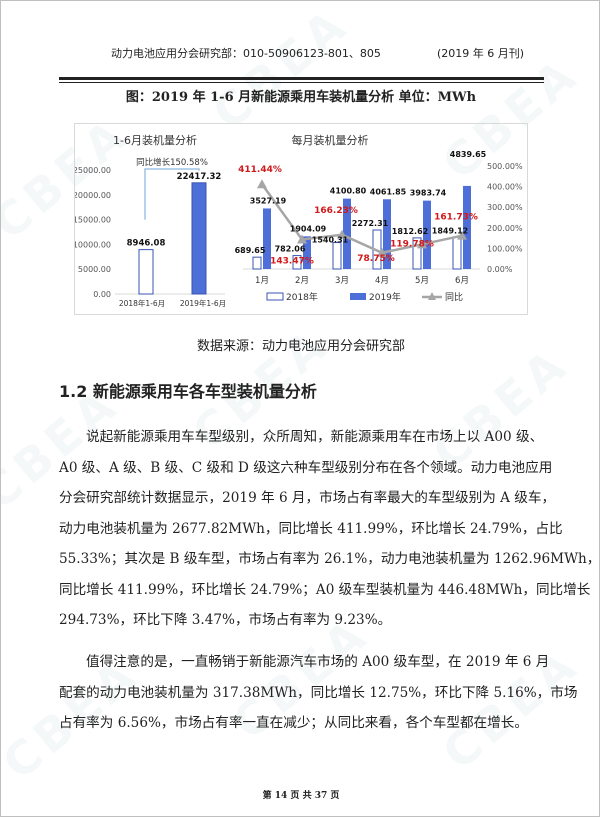 The width and height of the screenshot is (600, 817). What do you see at coordinates (102, 294) in the screenshot?
I see `left-y-tick: 0.00` at bounding box center [102, 294].